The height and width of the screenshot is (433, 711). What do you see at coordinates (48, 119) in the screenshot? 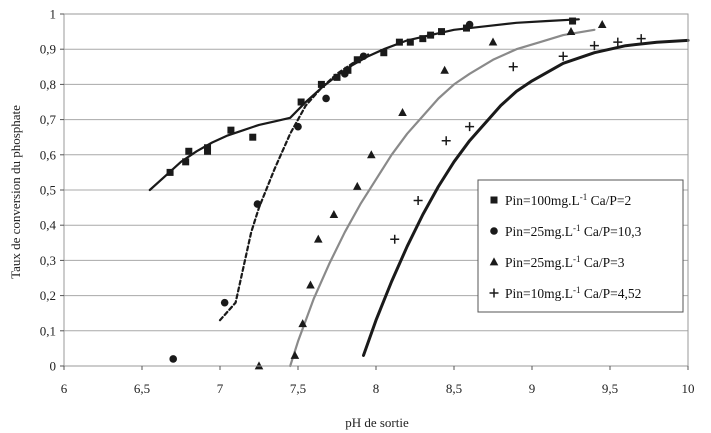
I see `y-tick-label: 0,7` at bounding box center [48, 119].